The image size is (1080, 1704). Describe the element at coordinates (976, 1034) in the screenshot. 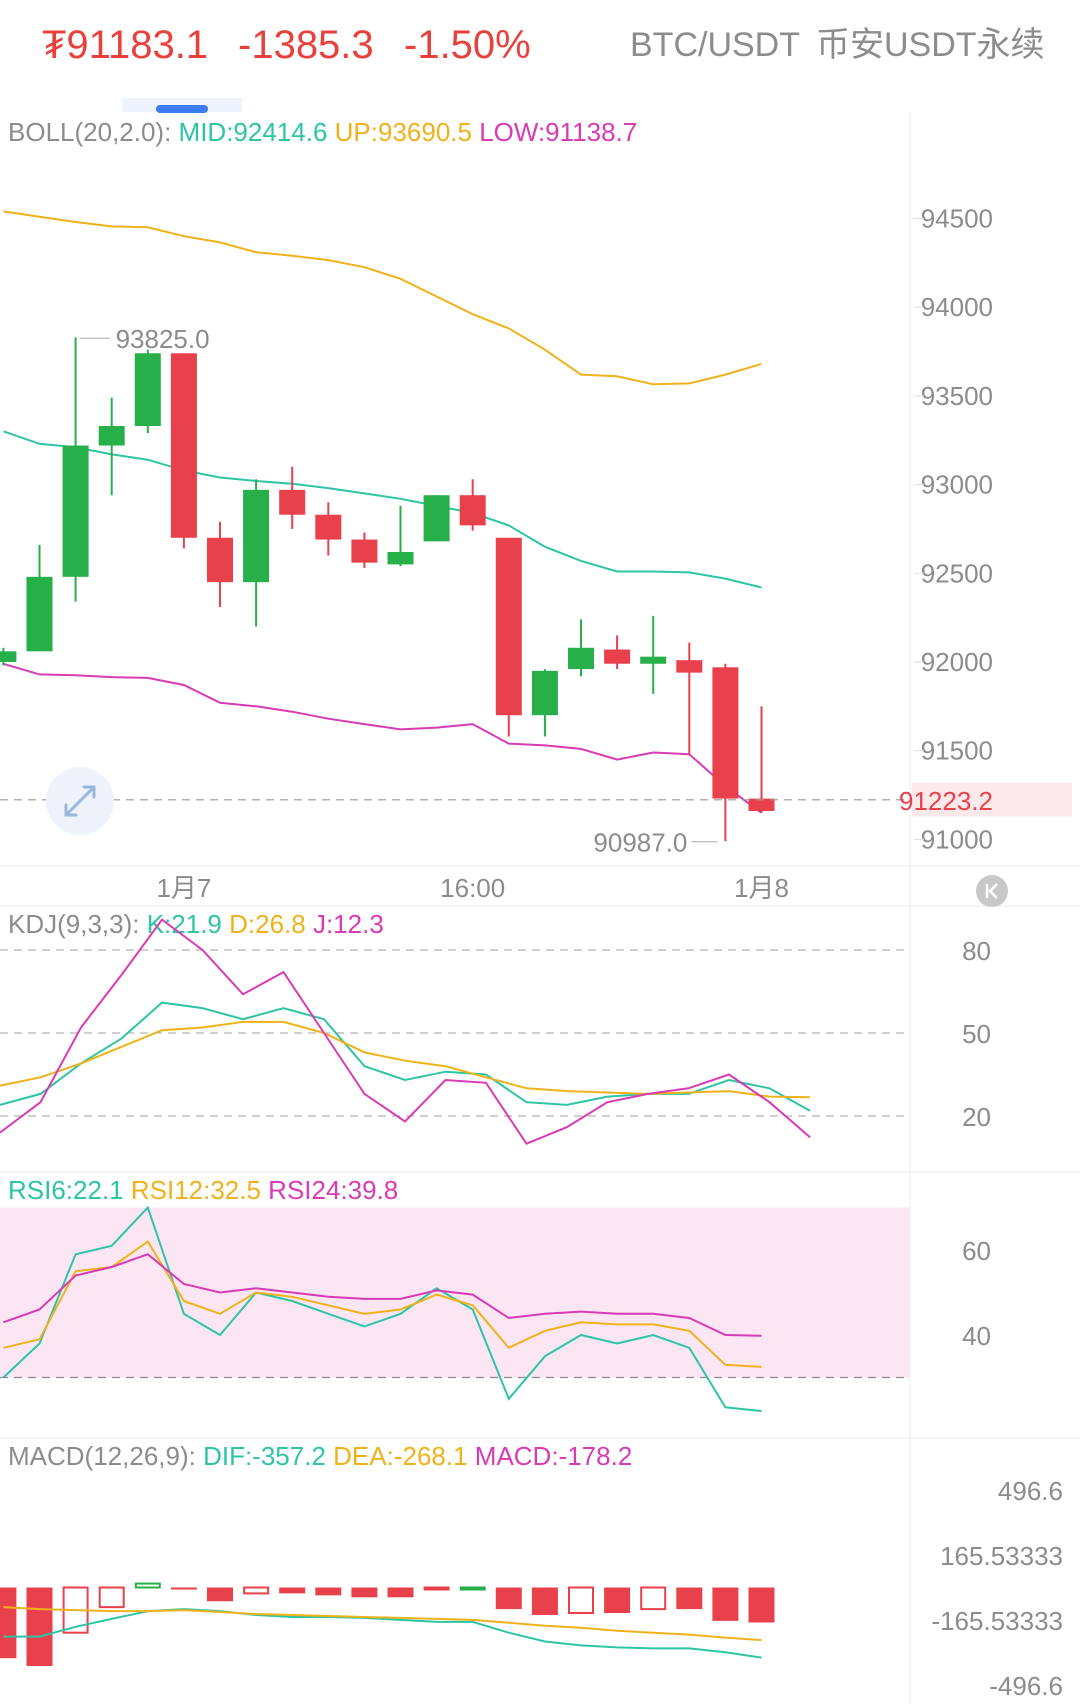

I see `kdj-axis-tick: 50` at that location.